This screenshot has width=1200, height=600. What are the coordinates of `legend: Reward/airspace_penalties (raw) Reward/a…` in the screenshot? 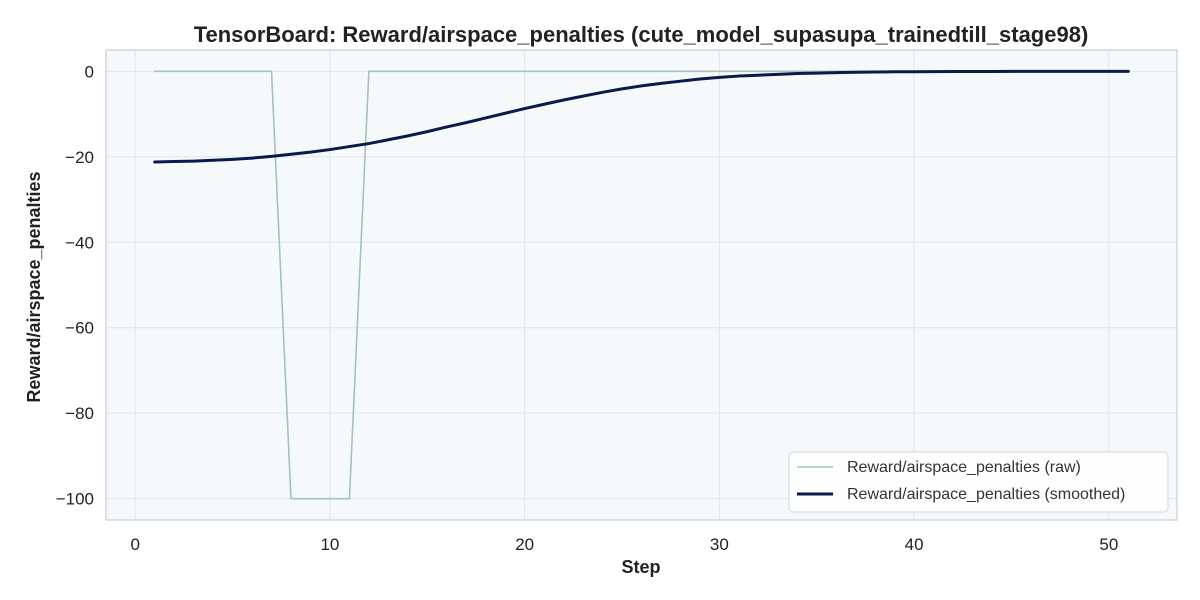 It's located at (978, 482).